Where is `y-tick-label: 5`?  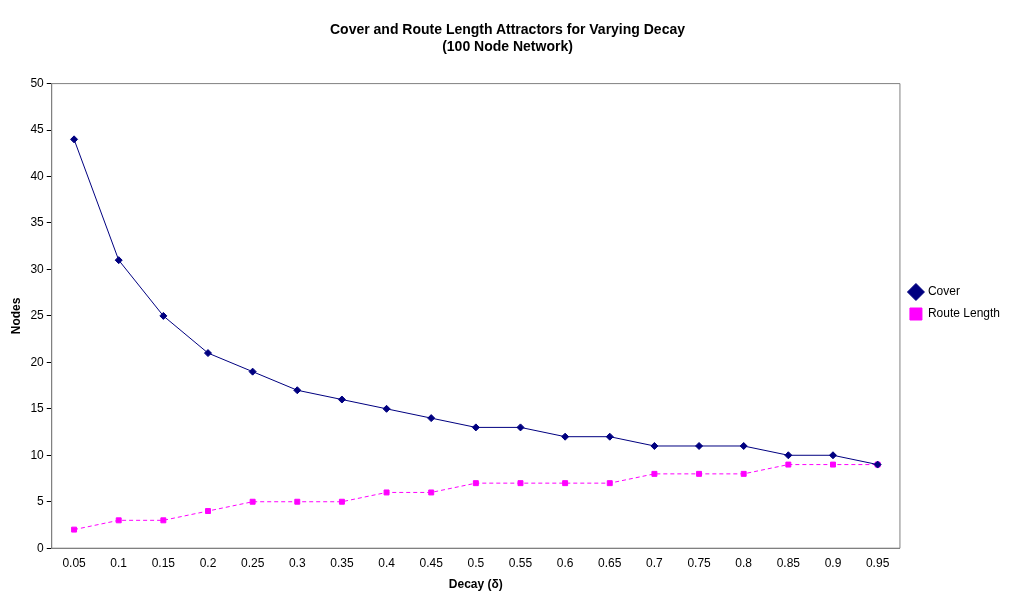
y-tick-label: 5 is located at coordinates (41, 501).